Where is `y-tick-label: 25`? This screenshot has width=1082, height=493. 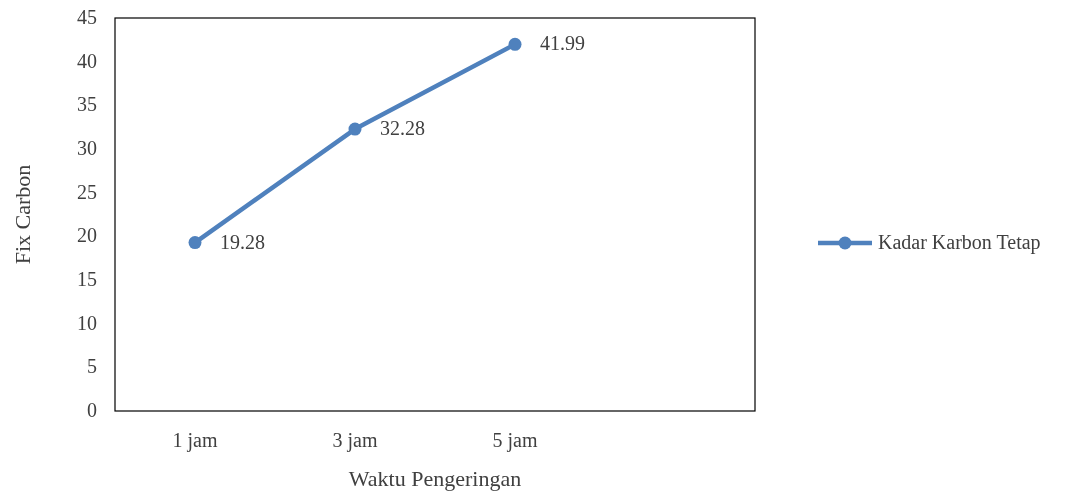 y-tick-label: 25 is located at coordinates (87, 191).